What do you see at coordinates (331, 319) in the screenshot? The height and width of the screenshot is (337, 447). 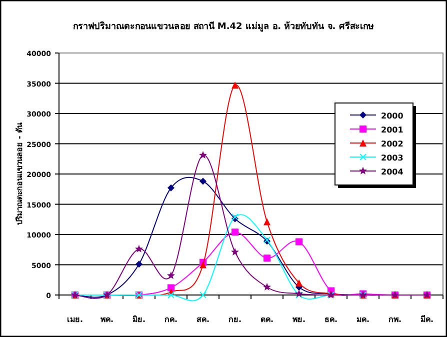 I see `x-tick-label: ธค.` at bounding box center [331, 319].